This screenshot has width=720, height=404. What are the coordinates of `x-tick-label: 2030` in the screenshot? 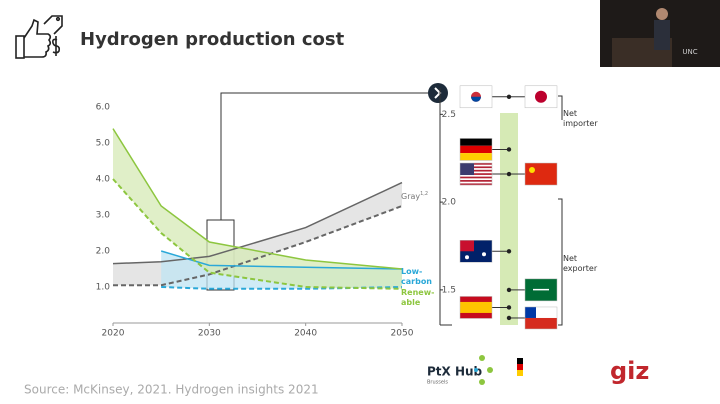 It's located at (209, 334).